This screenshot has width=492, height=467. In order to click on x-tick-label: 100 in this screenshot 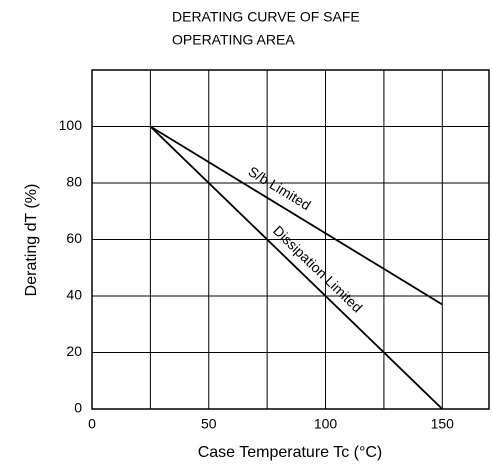, I will do `click(326, 424)`.